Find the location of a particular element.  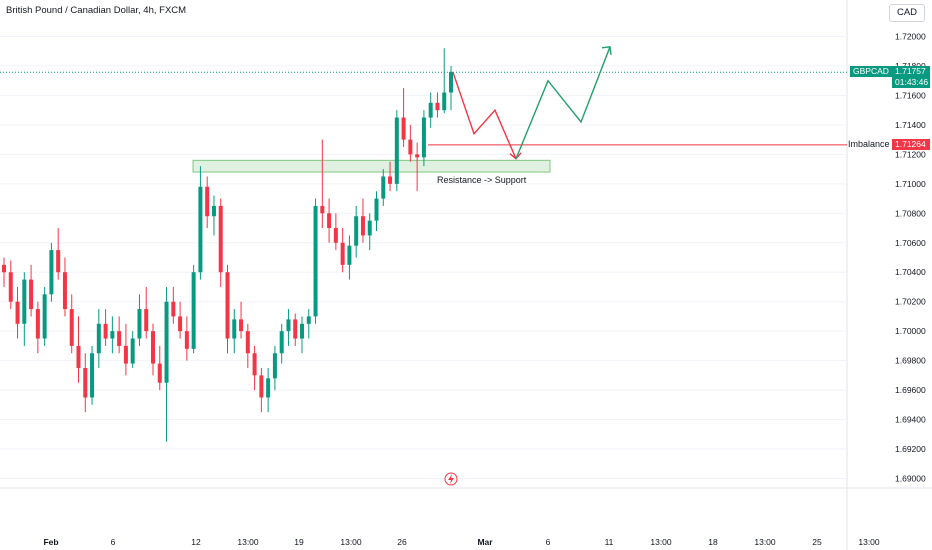

y-tick-label: 1.71000 is located at coordinates (910, 184).